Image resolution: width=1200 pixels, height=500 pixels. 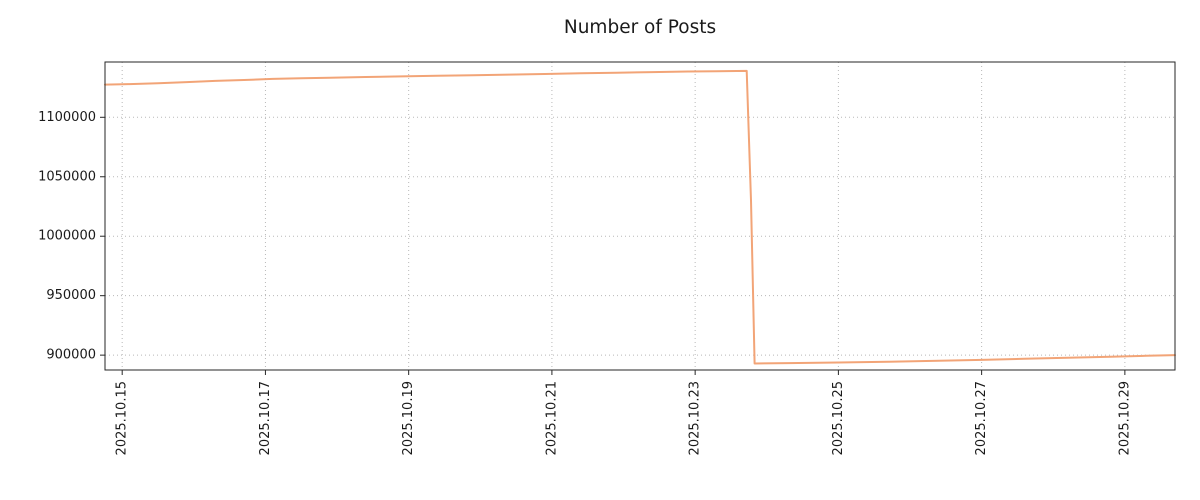 I want to click on y-tick-label: 1050000, so click(x=67, y=176).